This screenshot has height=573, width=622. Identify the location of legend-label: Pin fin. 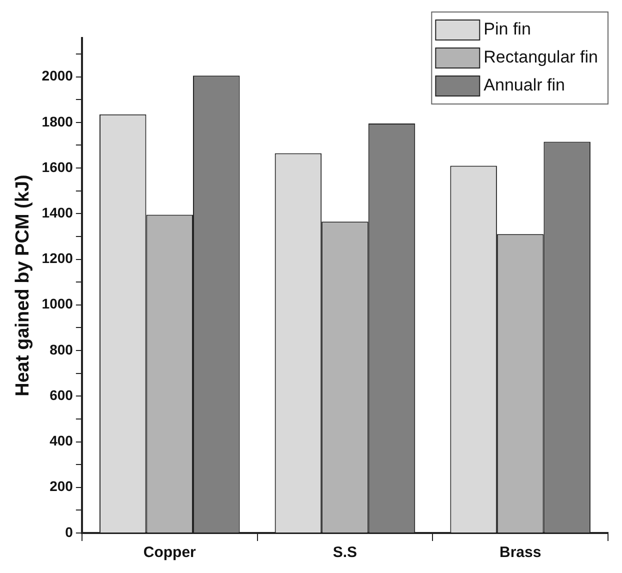
(507, 29).